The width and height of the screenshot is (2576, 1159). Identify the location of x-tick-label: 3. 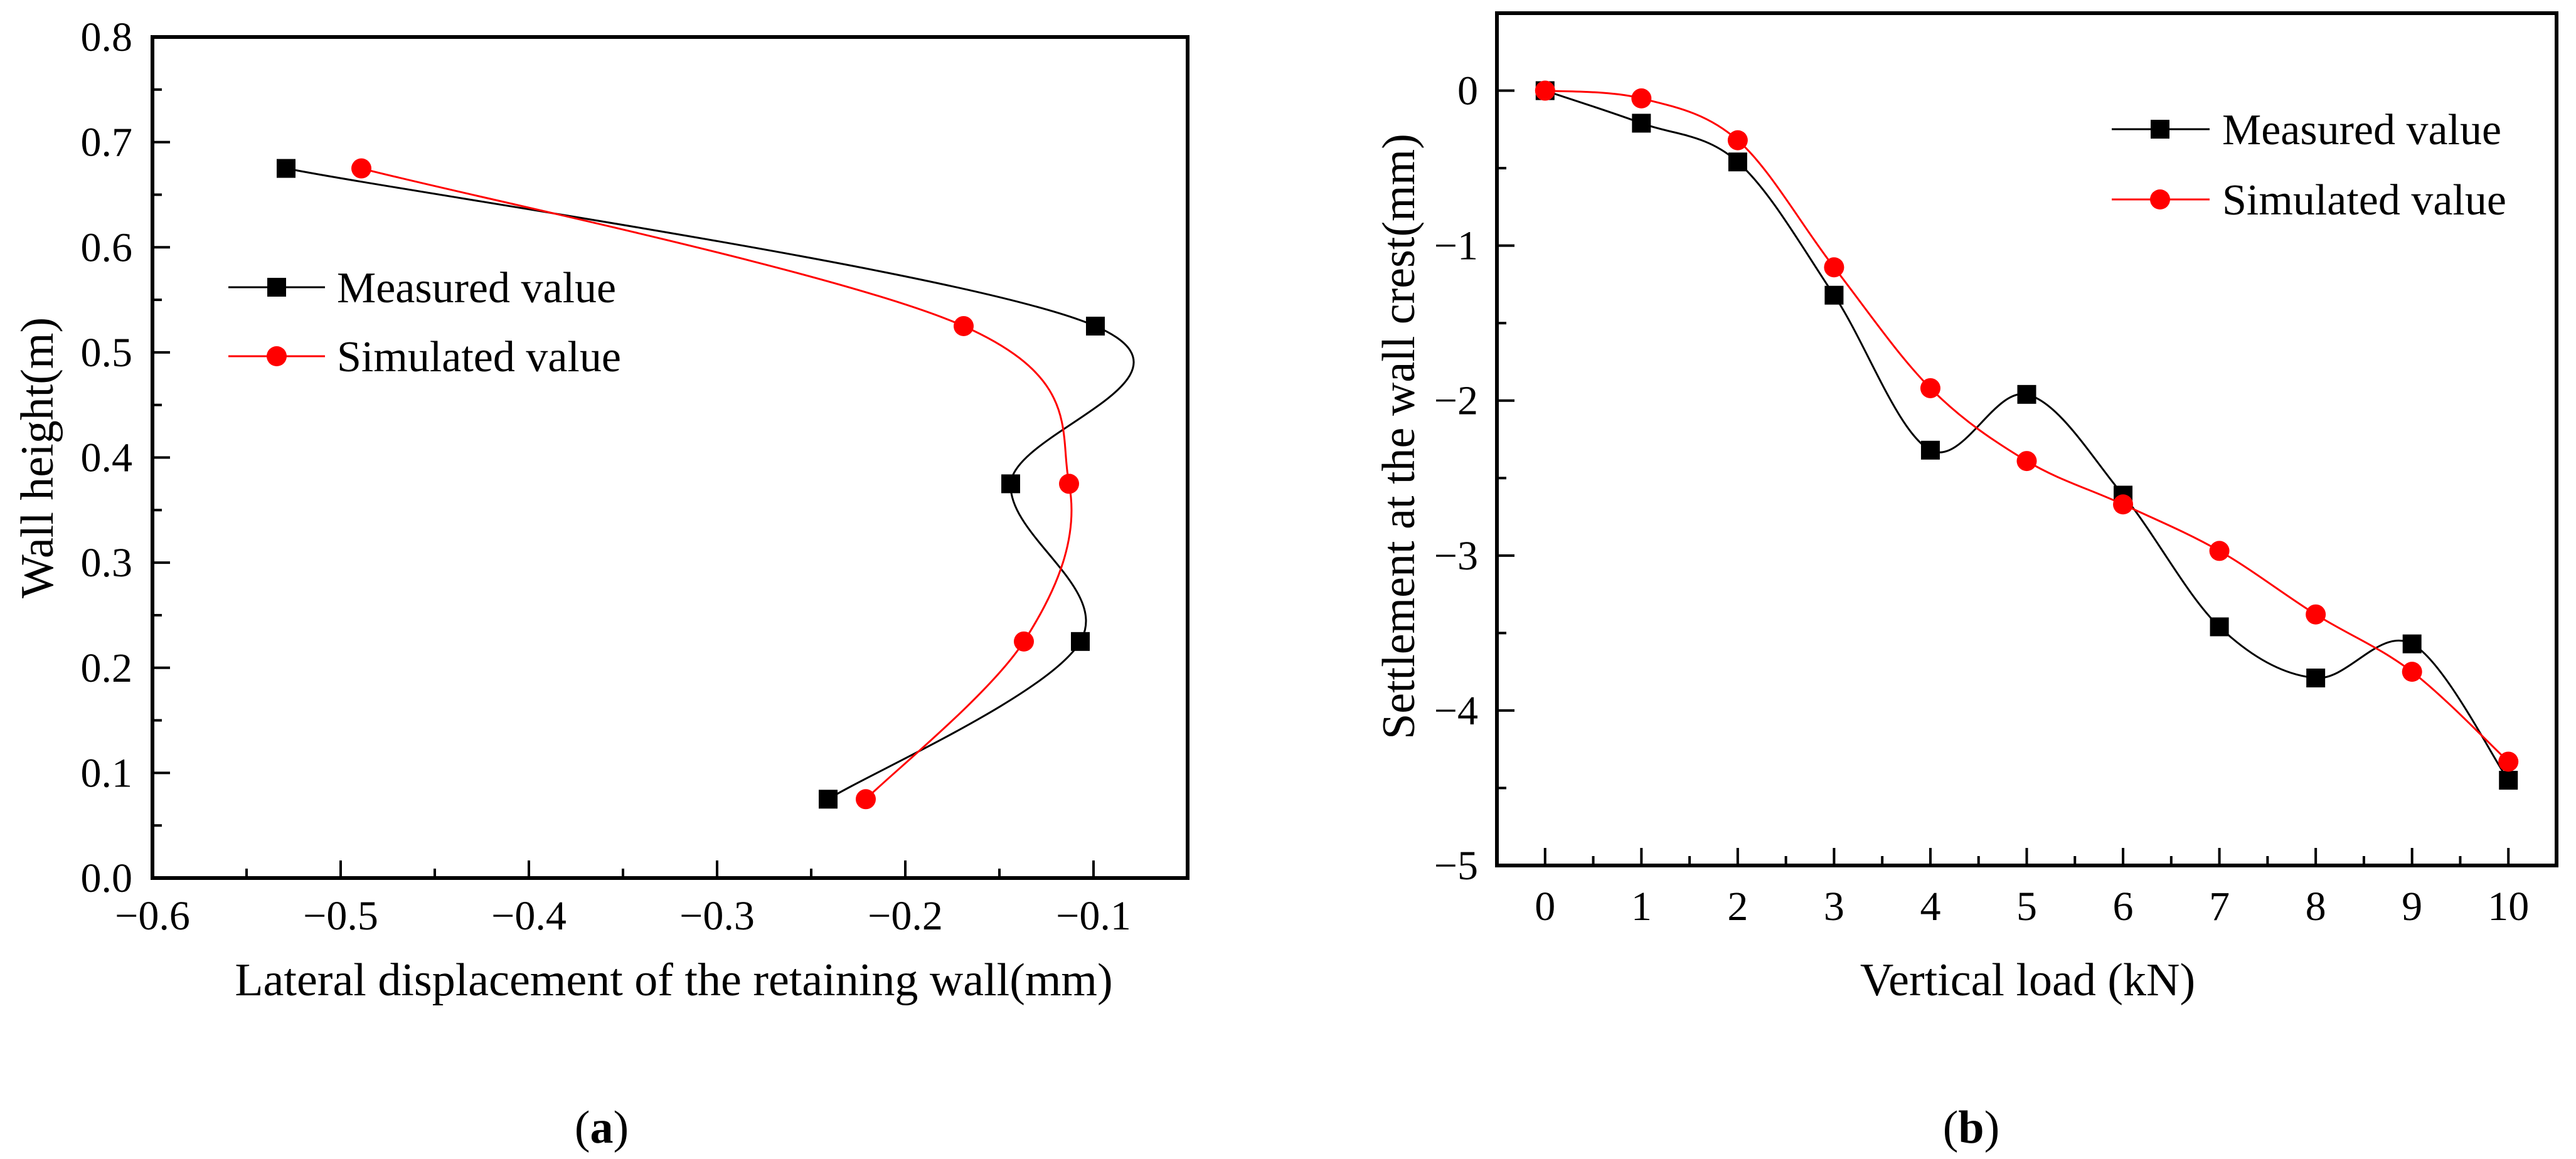
(1834, 906).